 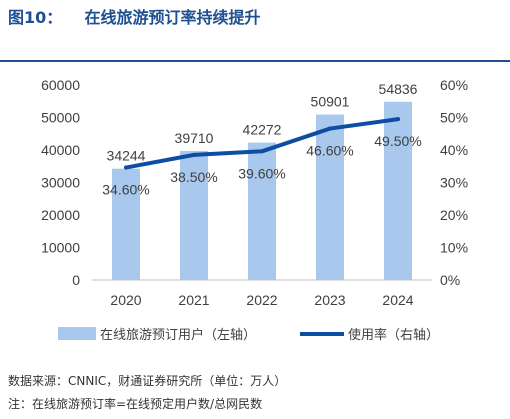 What do you see at coordinates (262, 151) in the screenshot?
I see `usage-rate-point-2022` at bounding box center [262, 151].